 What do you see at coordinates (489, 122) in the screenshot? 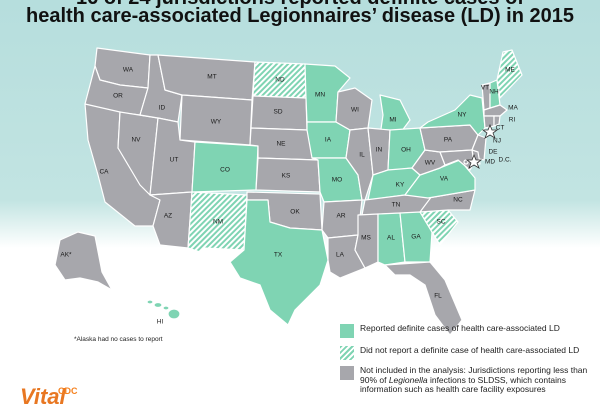
I see `state-CT` at bounding box center [489, 122].